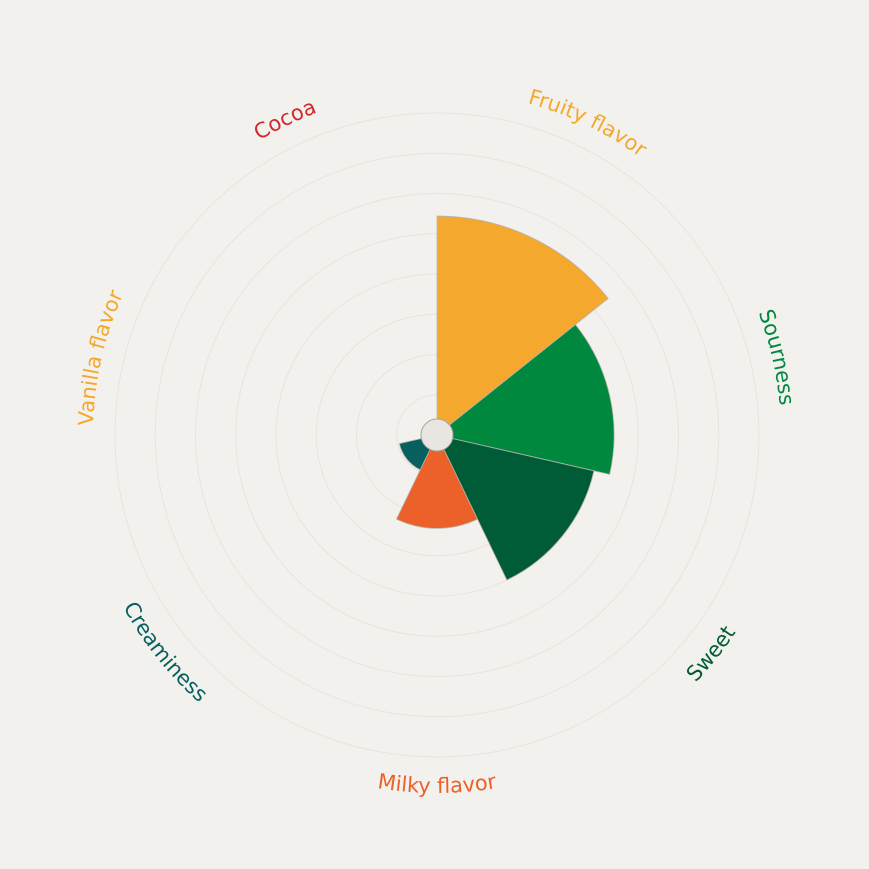  Describe the element at coordinates (437, 783) in the screenshot. I see `label-milky-flavor: Milky flavor` at that location.